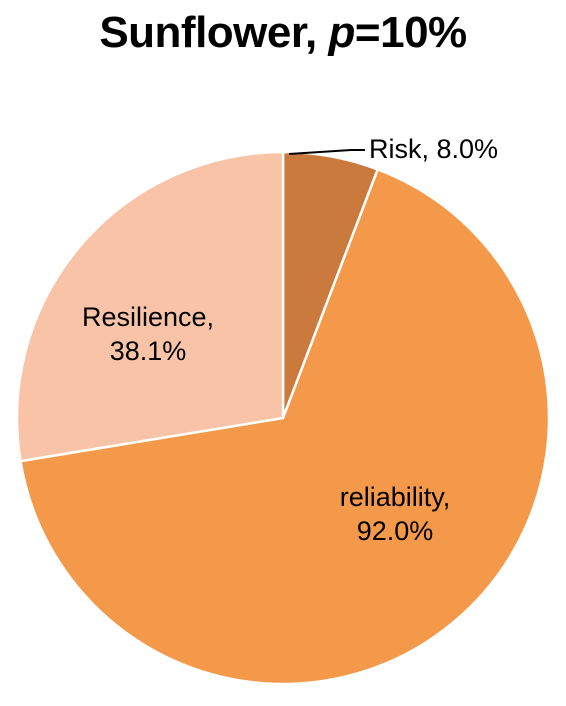  I want to click on chart-title: Sunflower, p=10%, so click(283, 33).